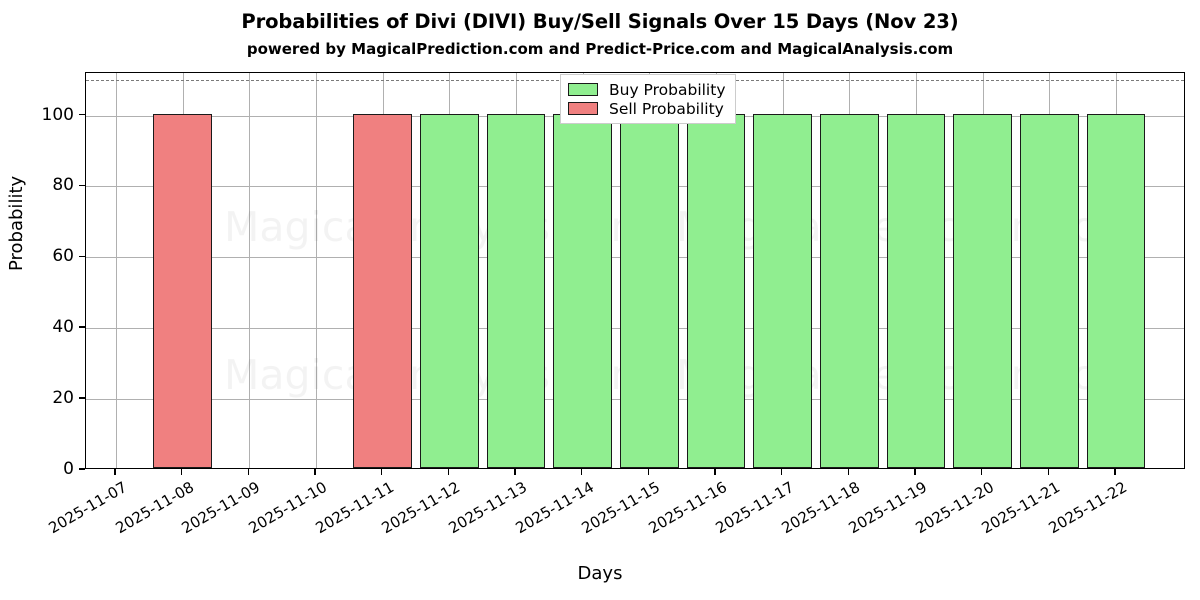 The width and height of the screenshot is (1200, 600). Describe the element at coordinates (667, 89) in the screenshot. I see `legend-label-buy: Buy Probability` at that location.